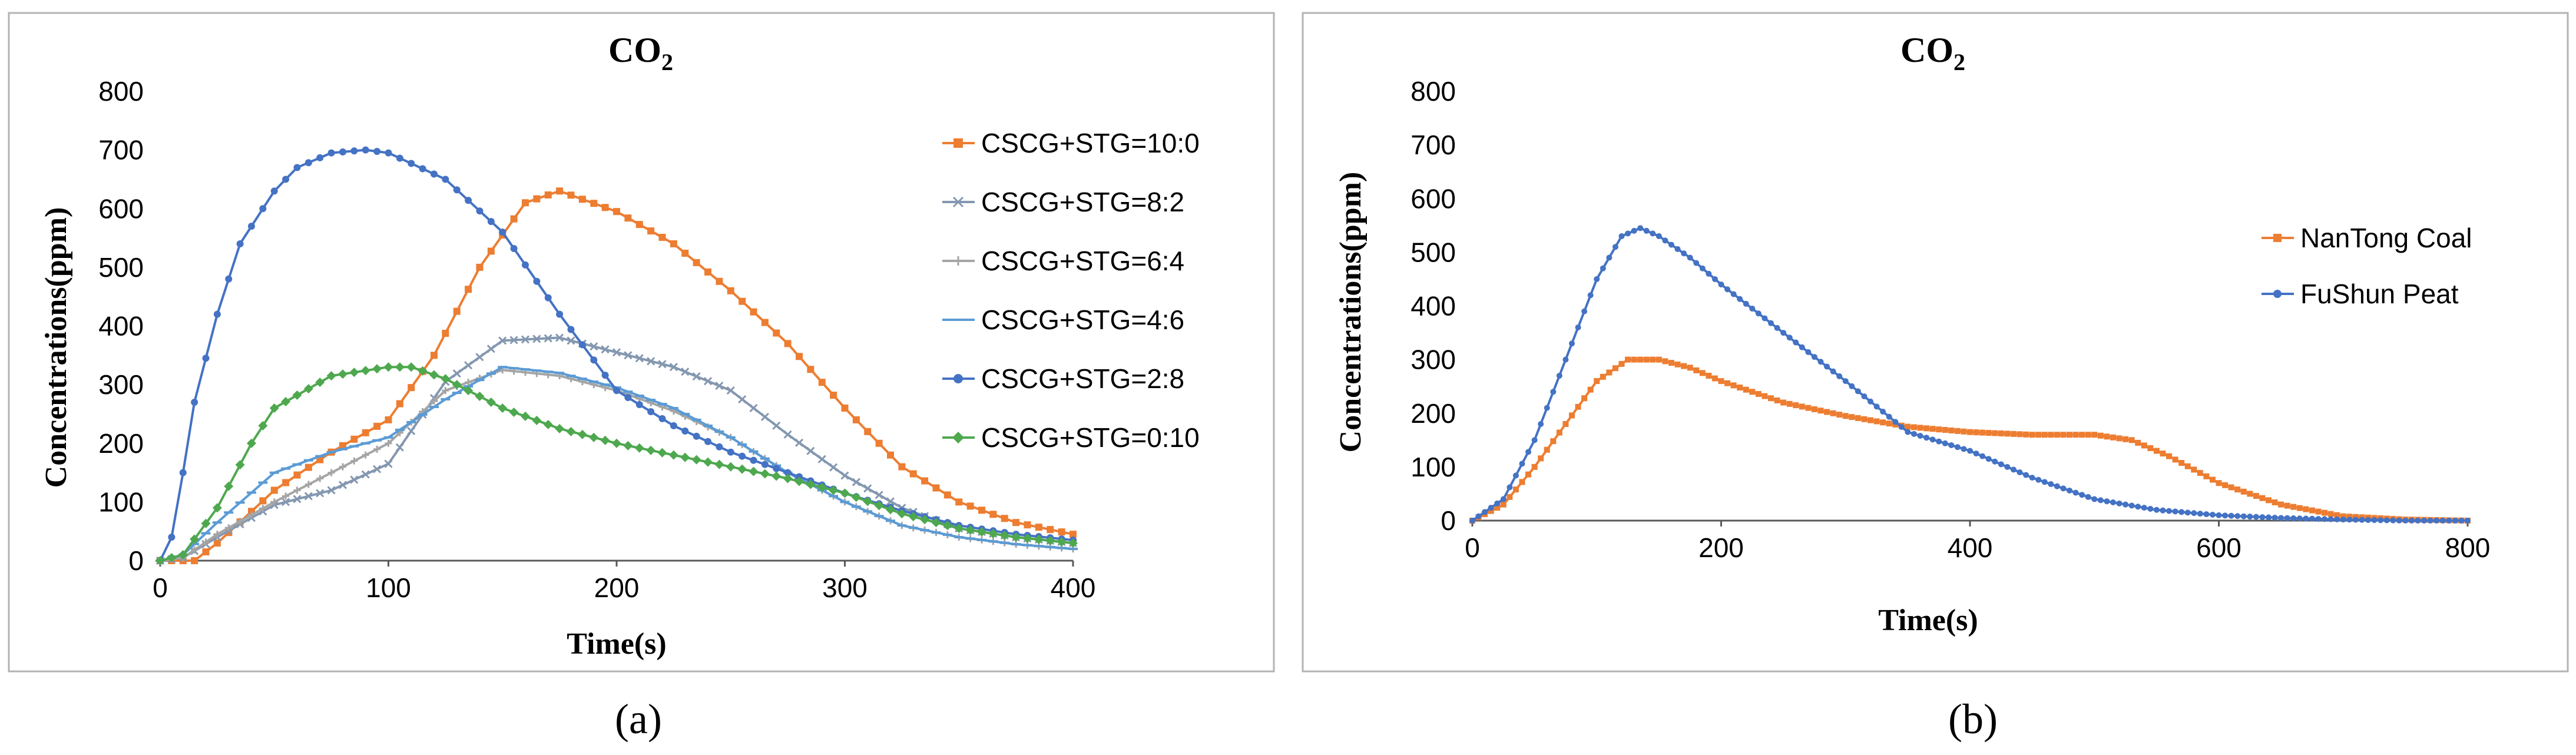  I want to click on chart-b-legend-marker, so click(2277, 294).